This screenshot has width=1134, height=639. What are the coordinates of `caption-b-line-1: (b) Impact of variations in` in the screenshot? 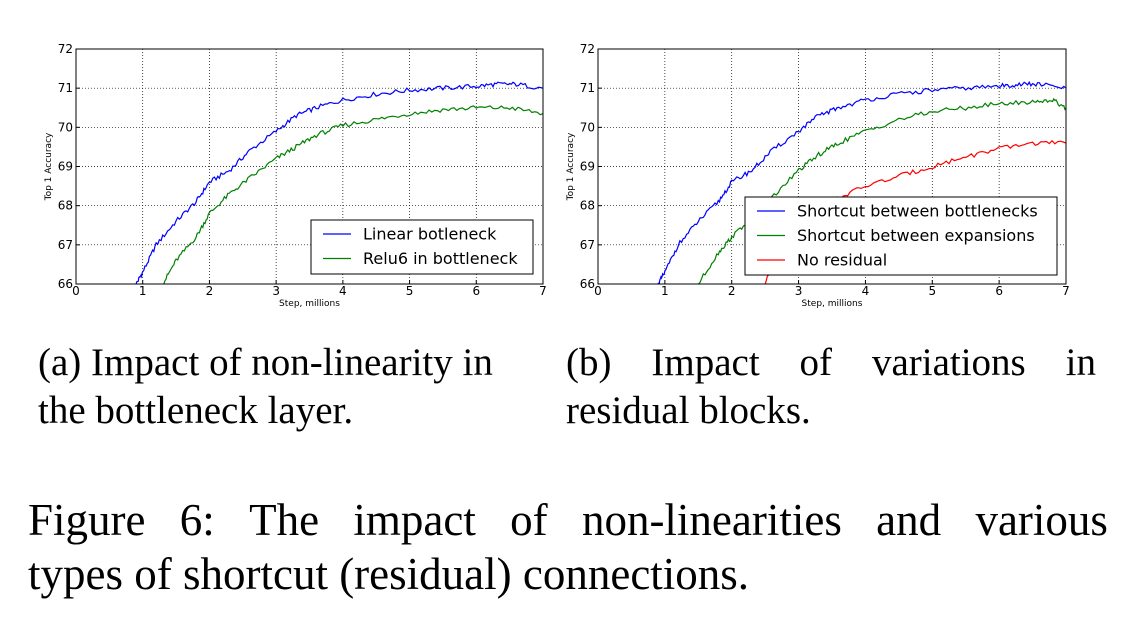 It's located at (831, 363).